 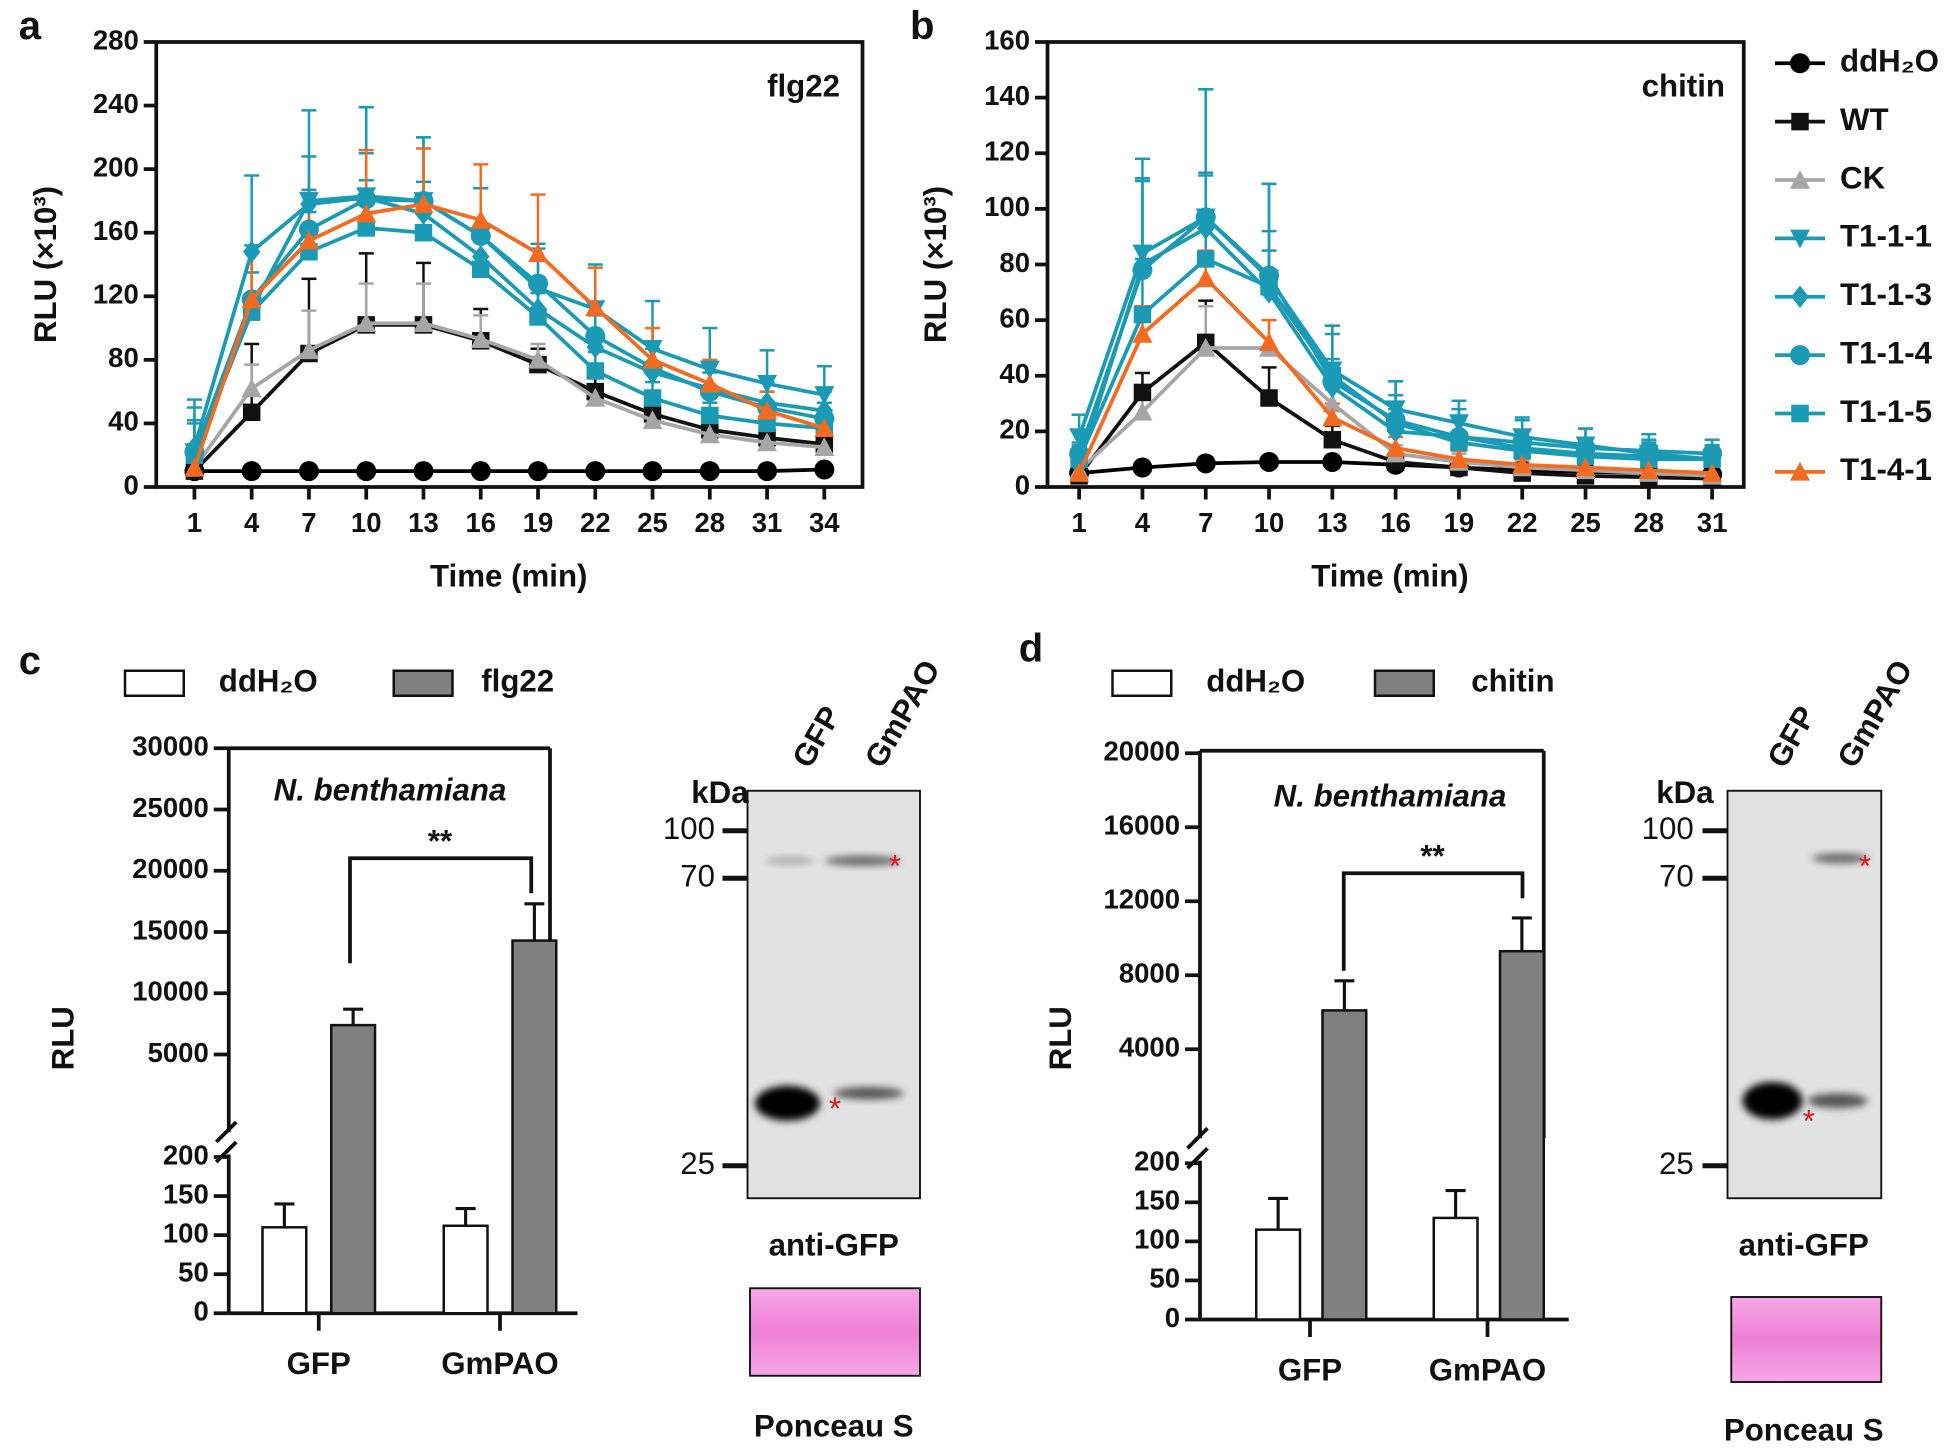 What do you see at coordinates (1512, 681) in the screenshot?
I see `legend-label: chitin` at bounding box center [1512, 681].